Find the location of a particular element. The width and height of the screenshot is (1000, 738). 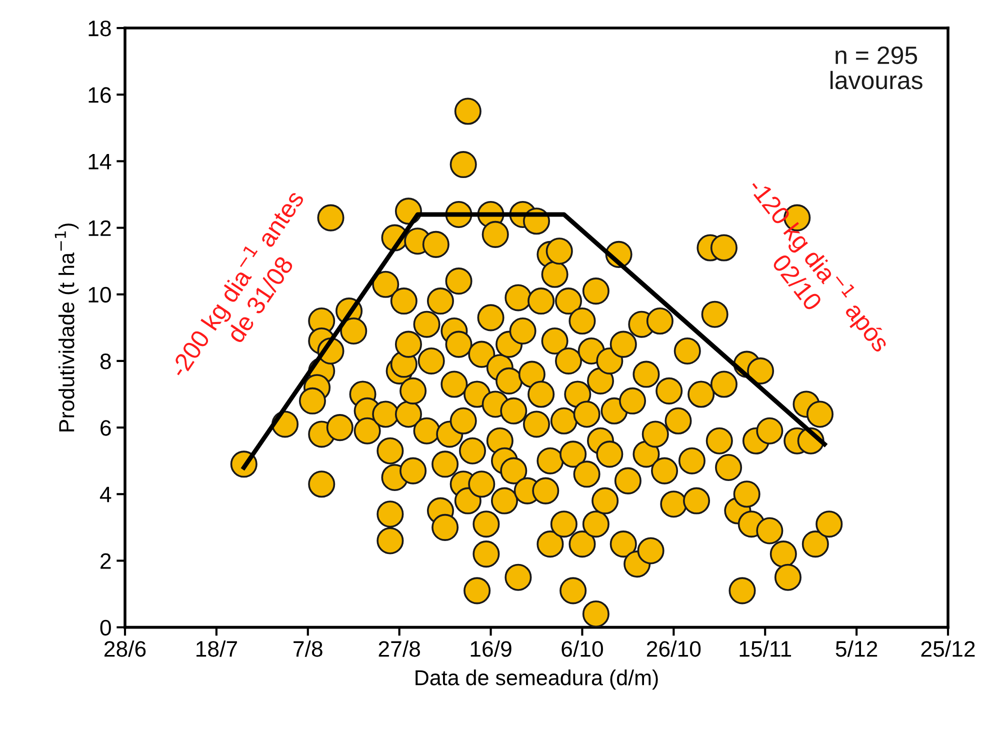

y-tick-label: 8 is located at coordinates (105, 362).